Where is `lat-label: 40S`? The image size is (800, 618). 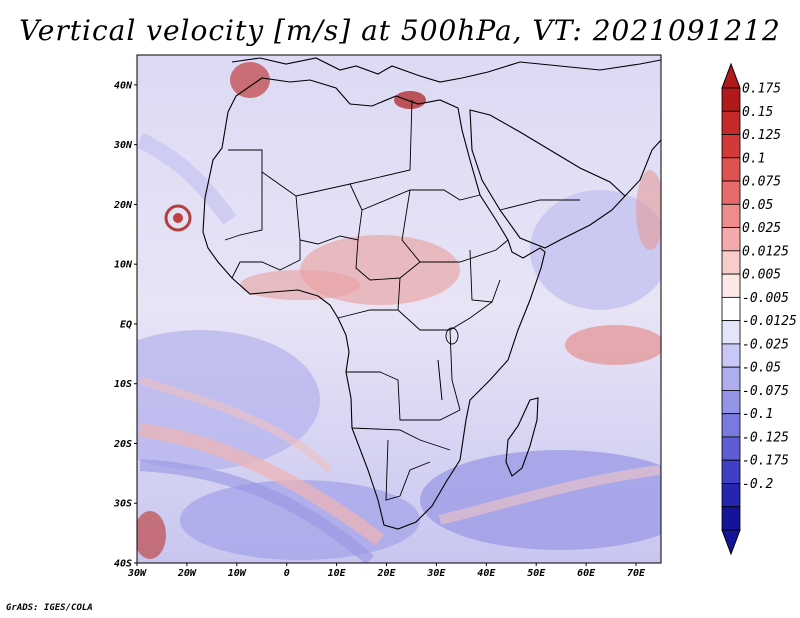 lat-label: 40S is located at coordinates (123, 564).